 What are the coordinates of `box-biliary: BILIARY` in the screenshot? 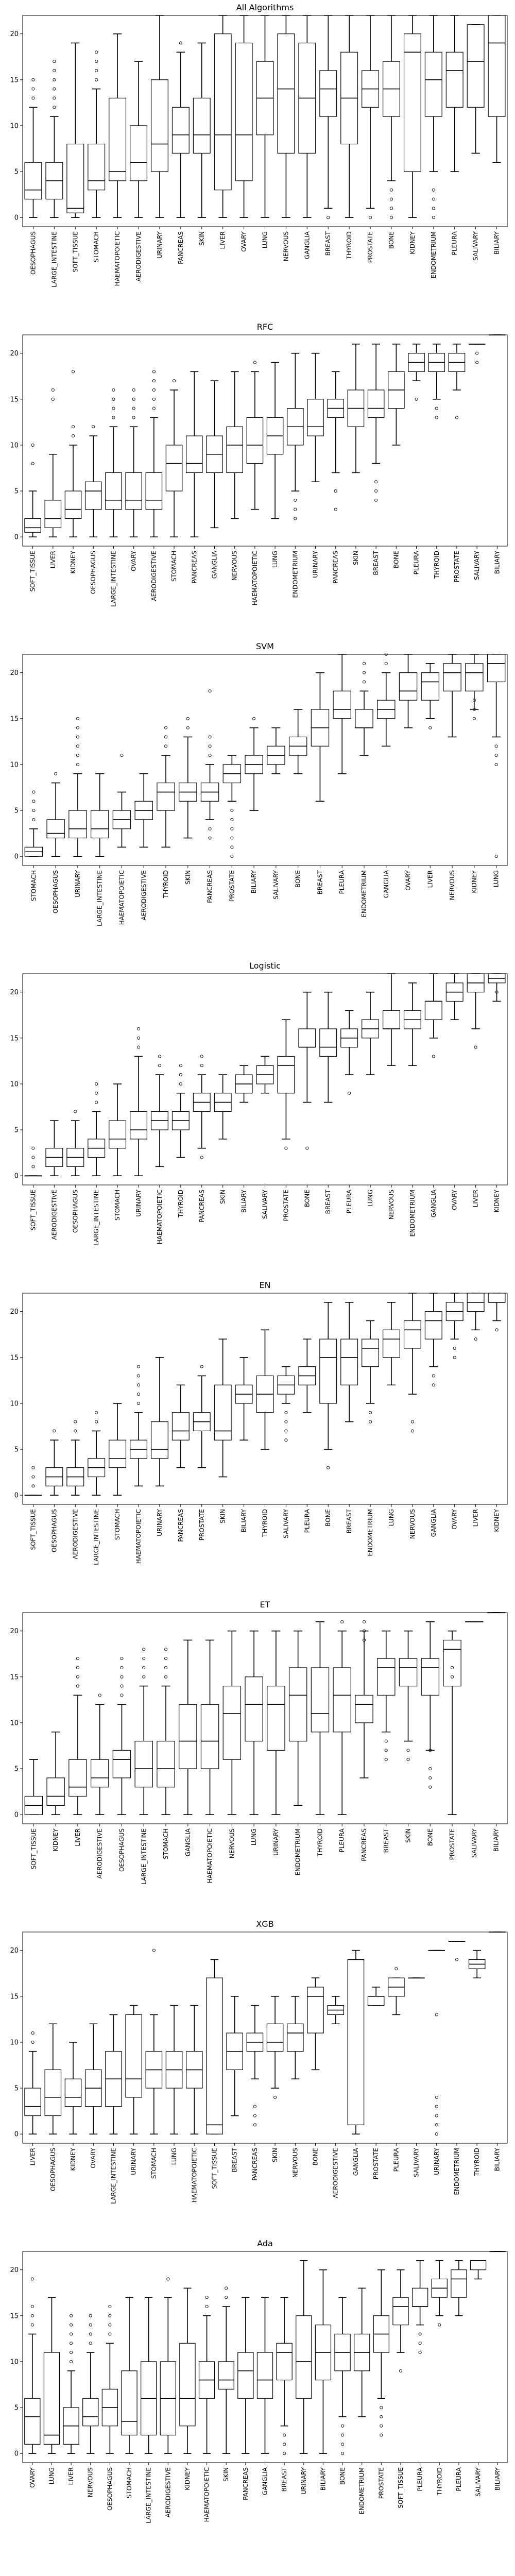 It's located at (244, 1444).